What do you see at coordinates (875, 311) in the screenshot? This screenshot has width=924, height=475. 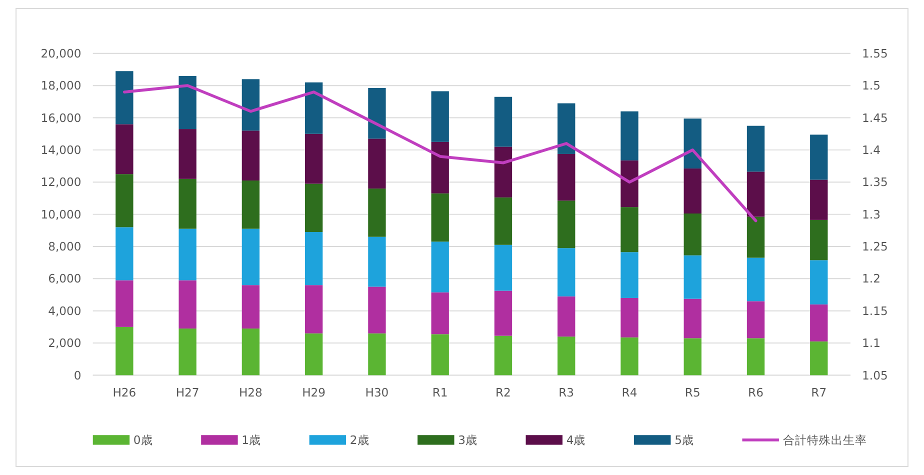 I see `y2-tick-label: 1.15` at bounding box center [875, 311].